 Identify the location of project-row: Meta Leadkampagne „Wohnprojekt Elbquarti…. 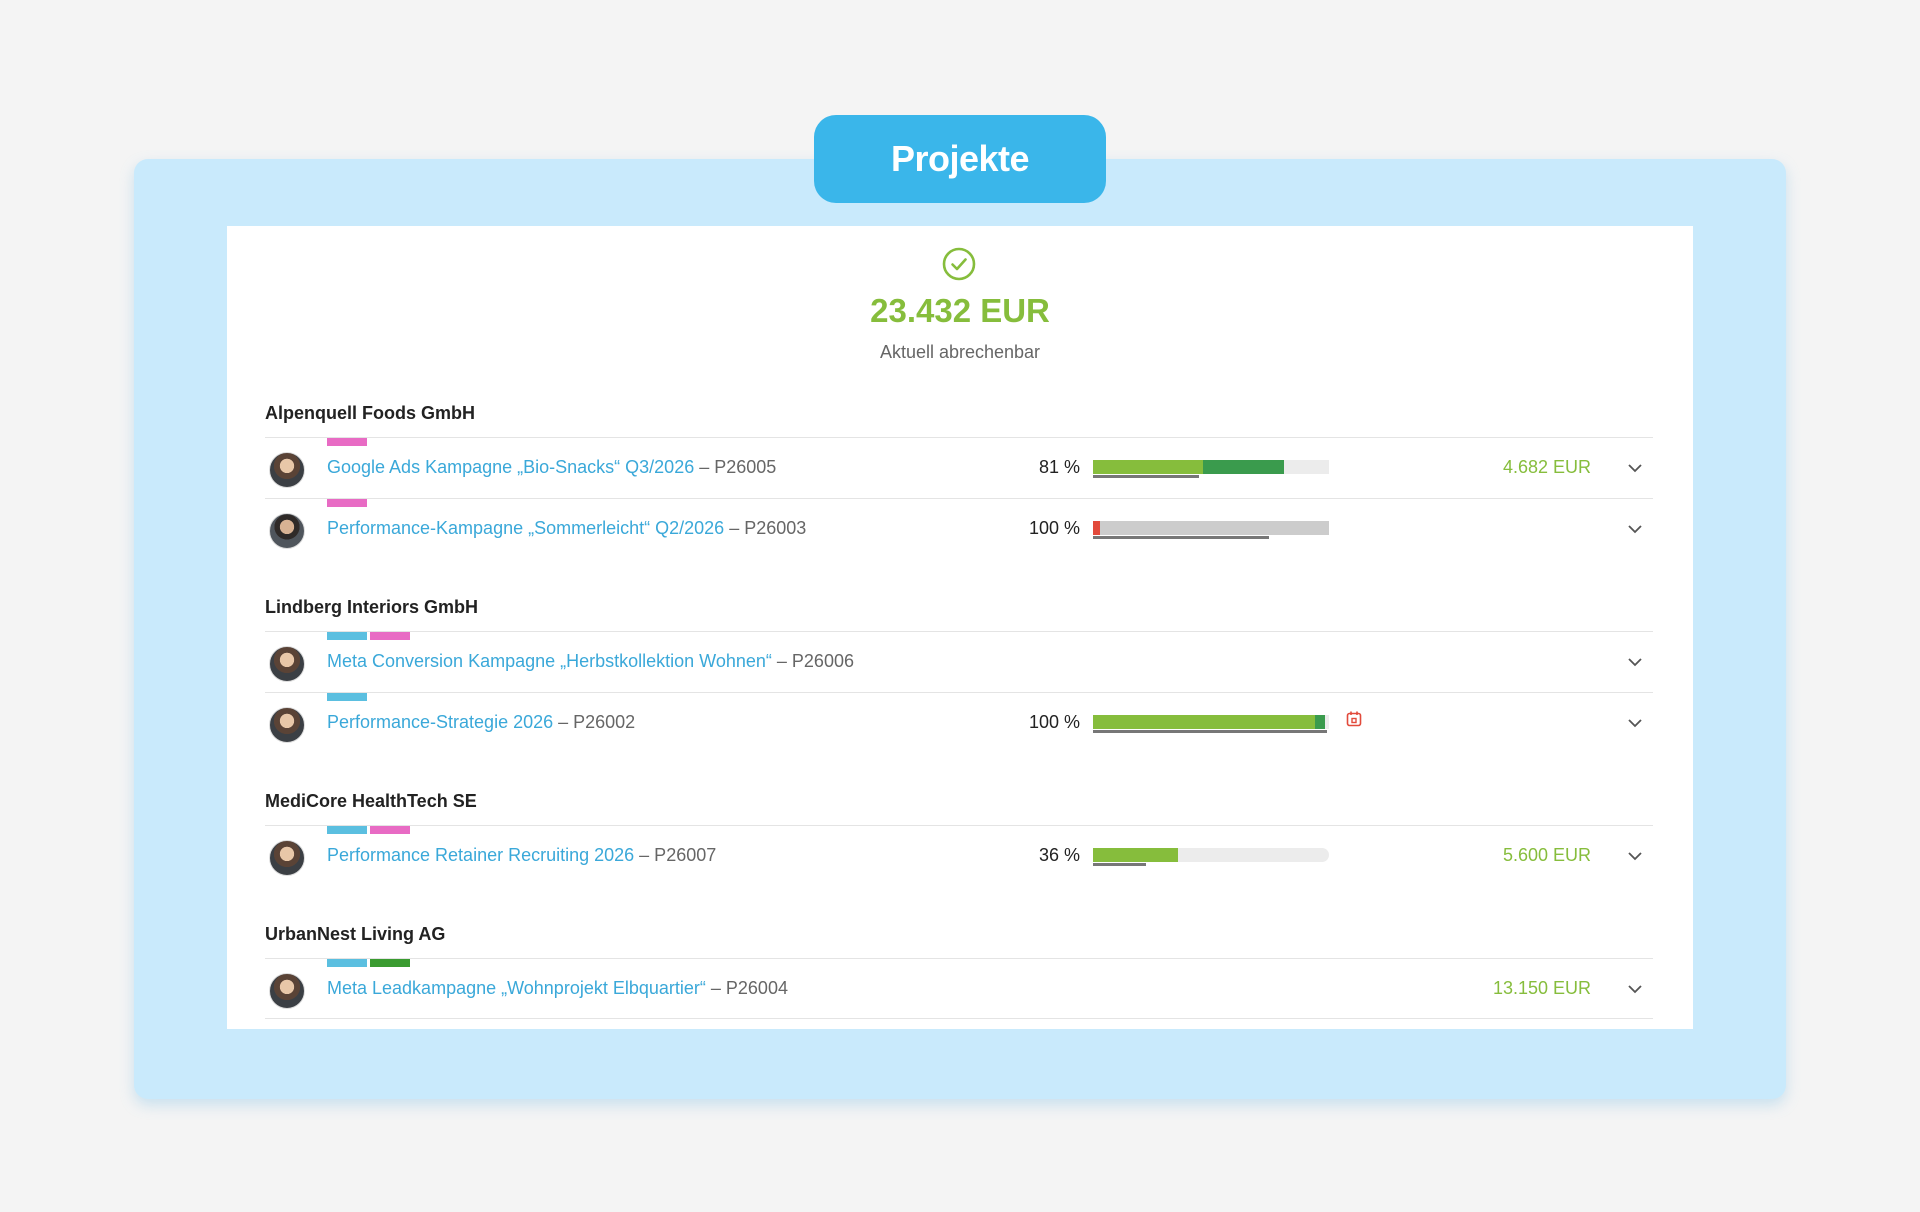
(959, 988).